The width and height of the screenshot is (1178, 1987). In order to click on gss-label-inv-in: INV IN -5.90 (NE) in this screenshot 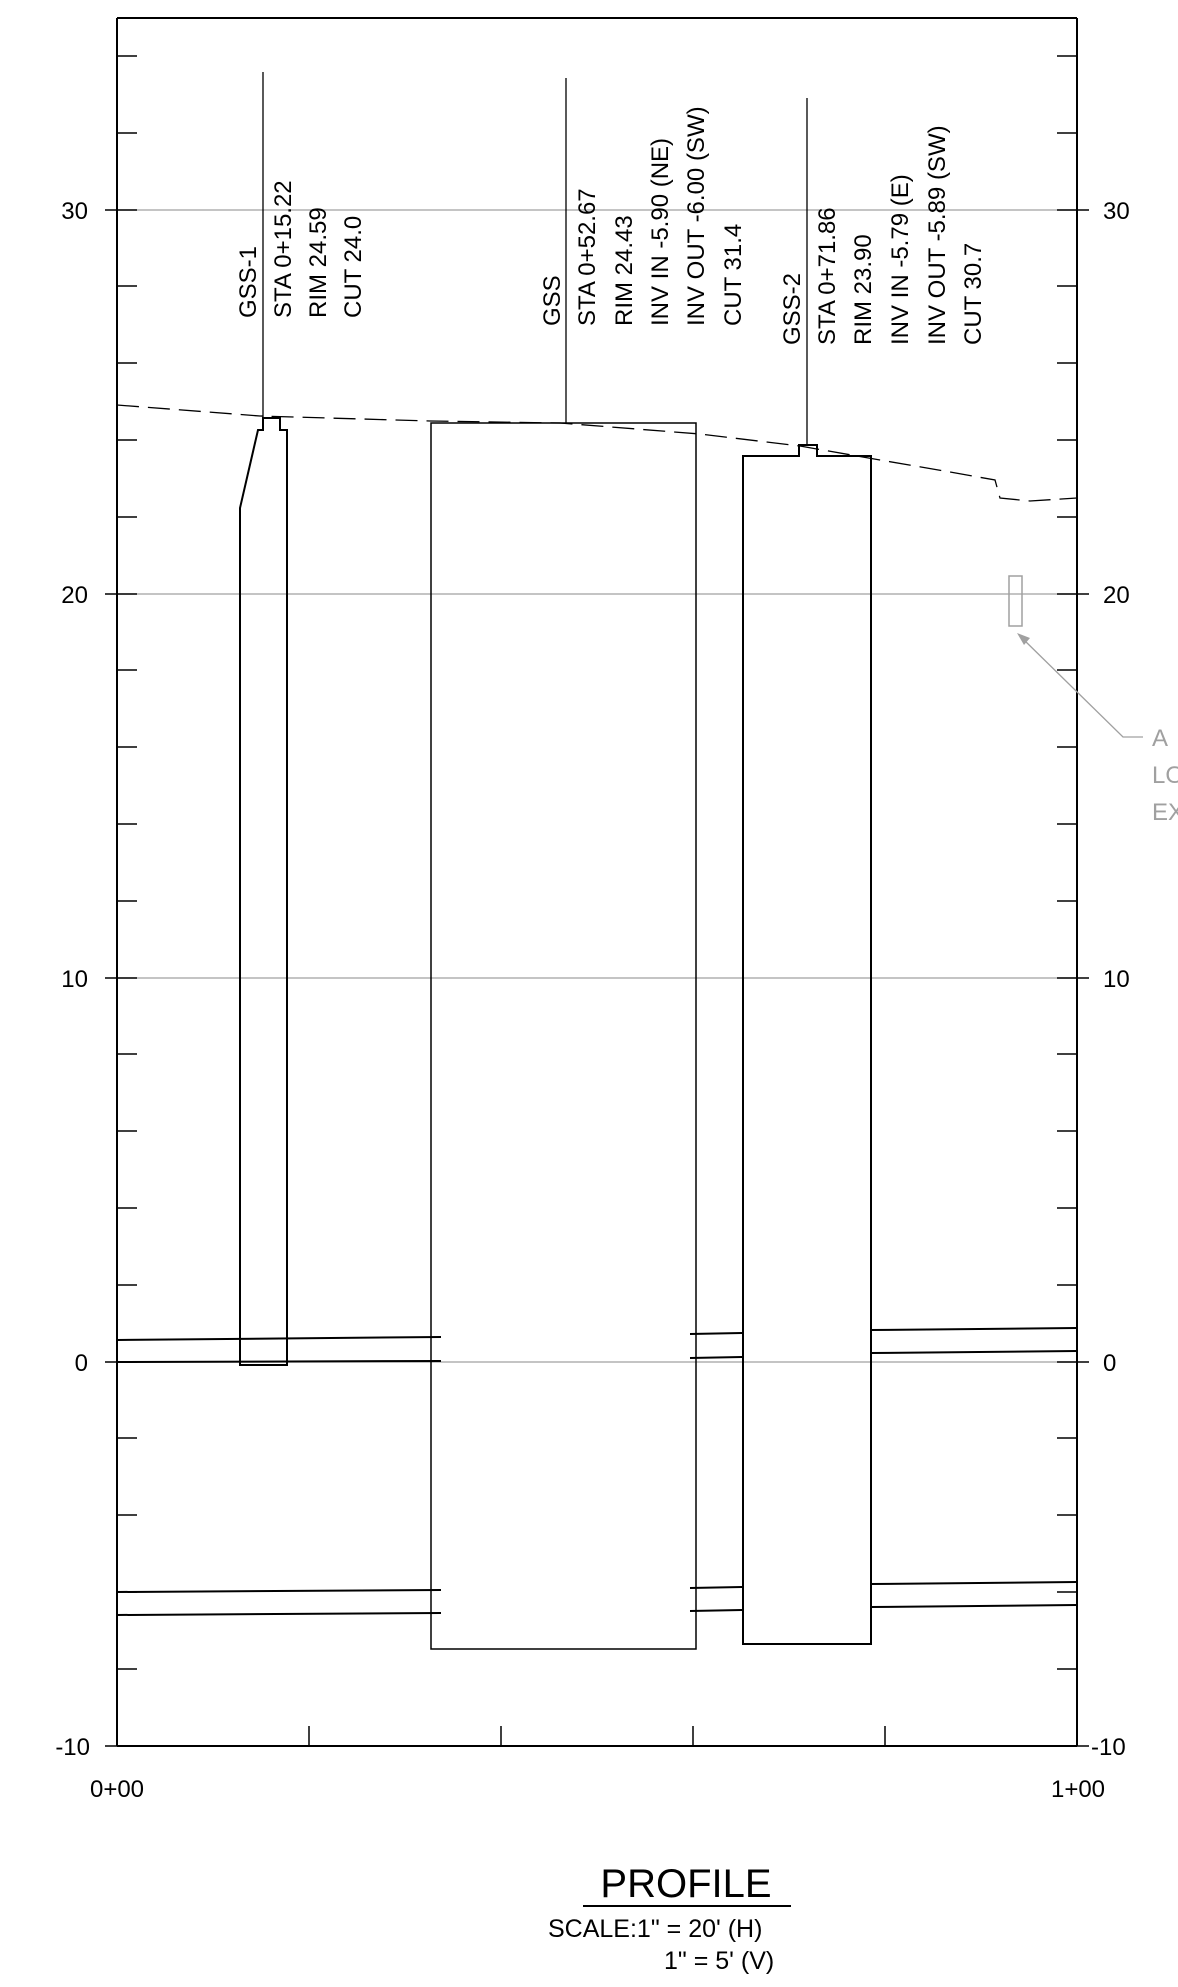, I will do `click(660, 232)`.